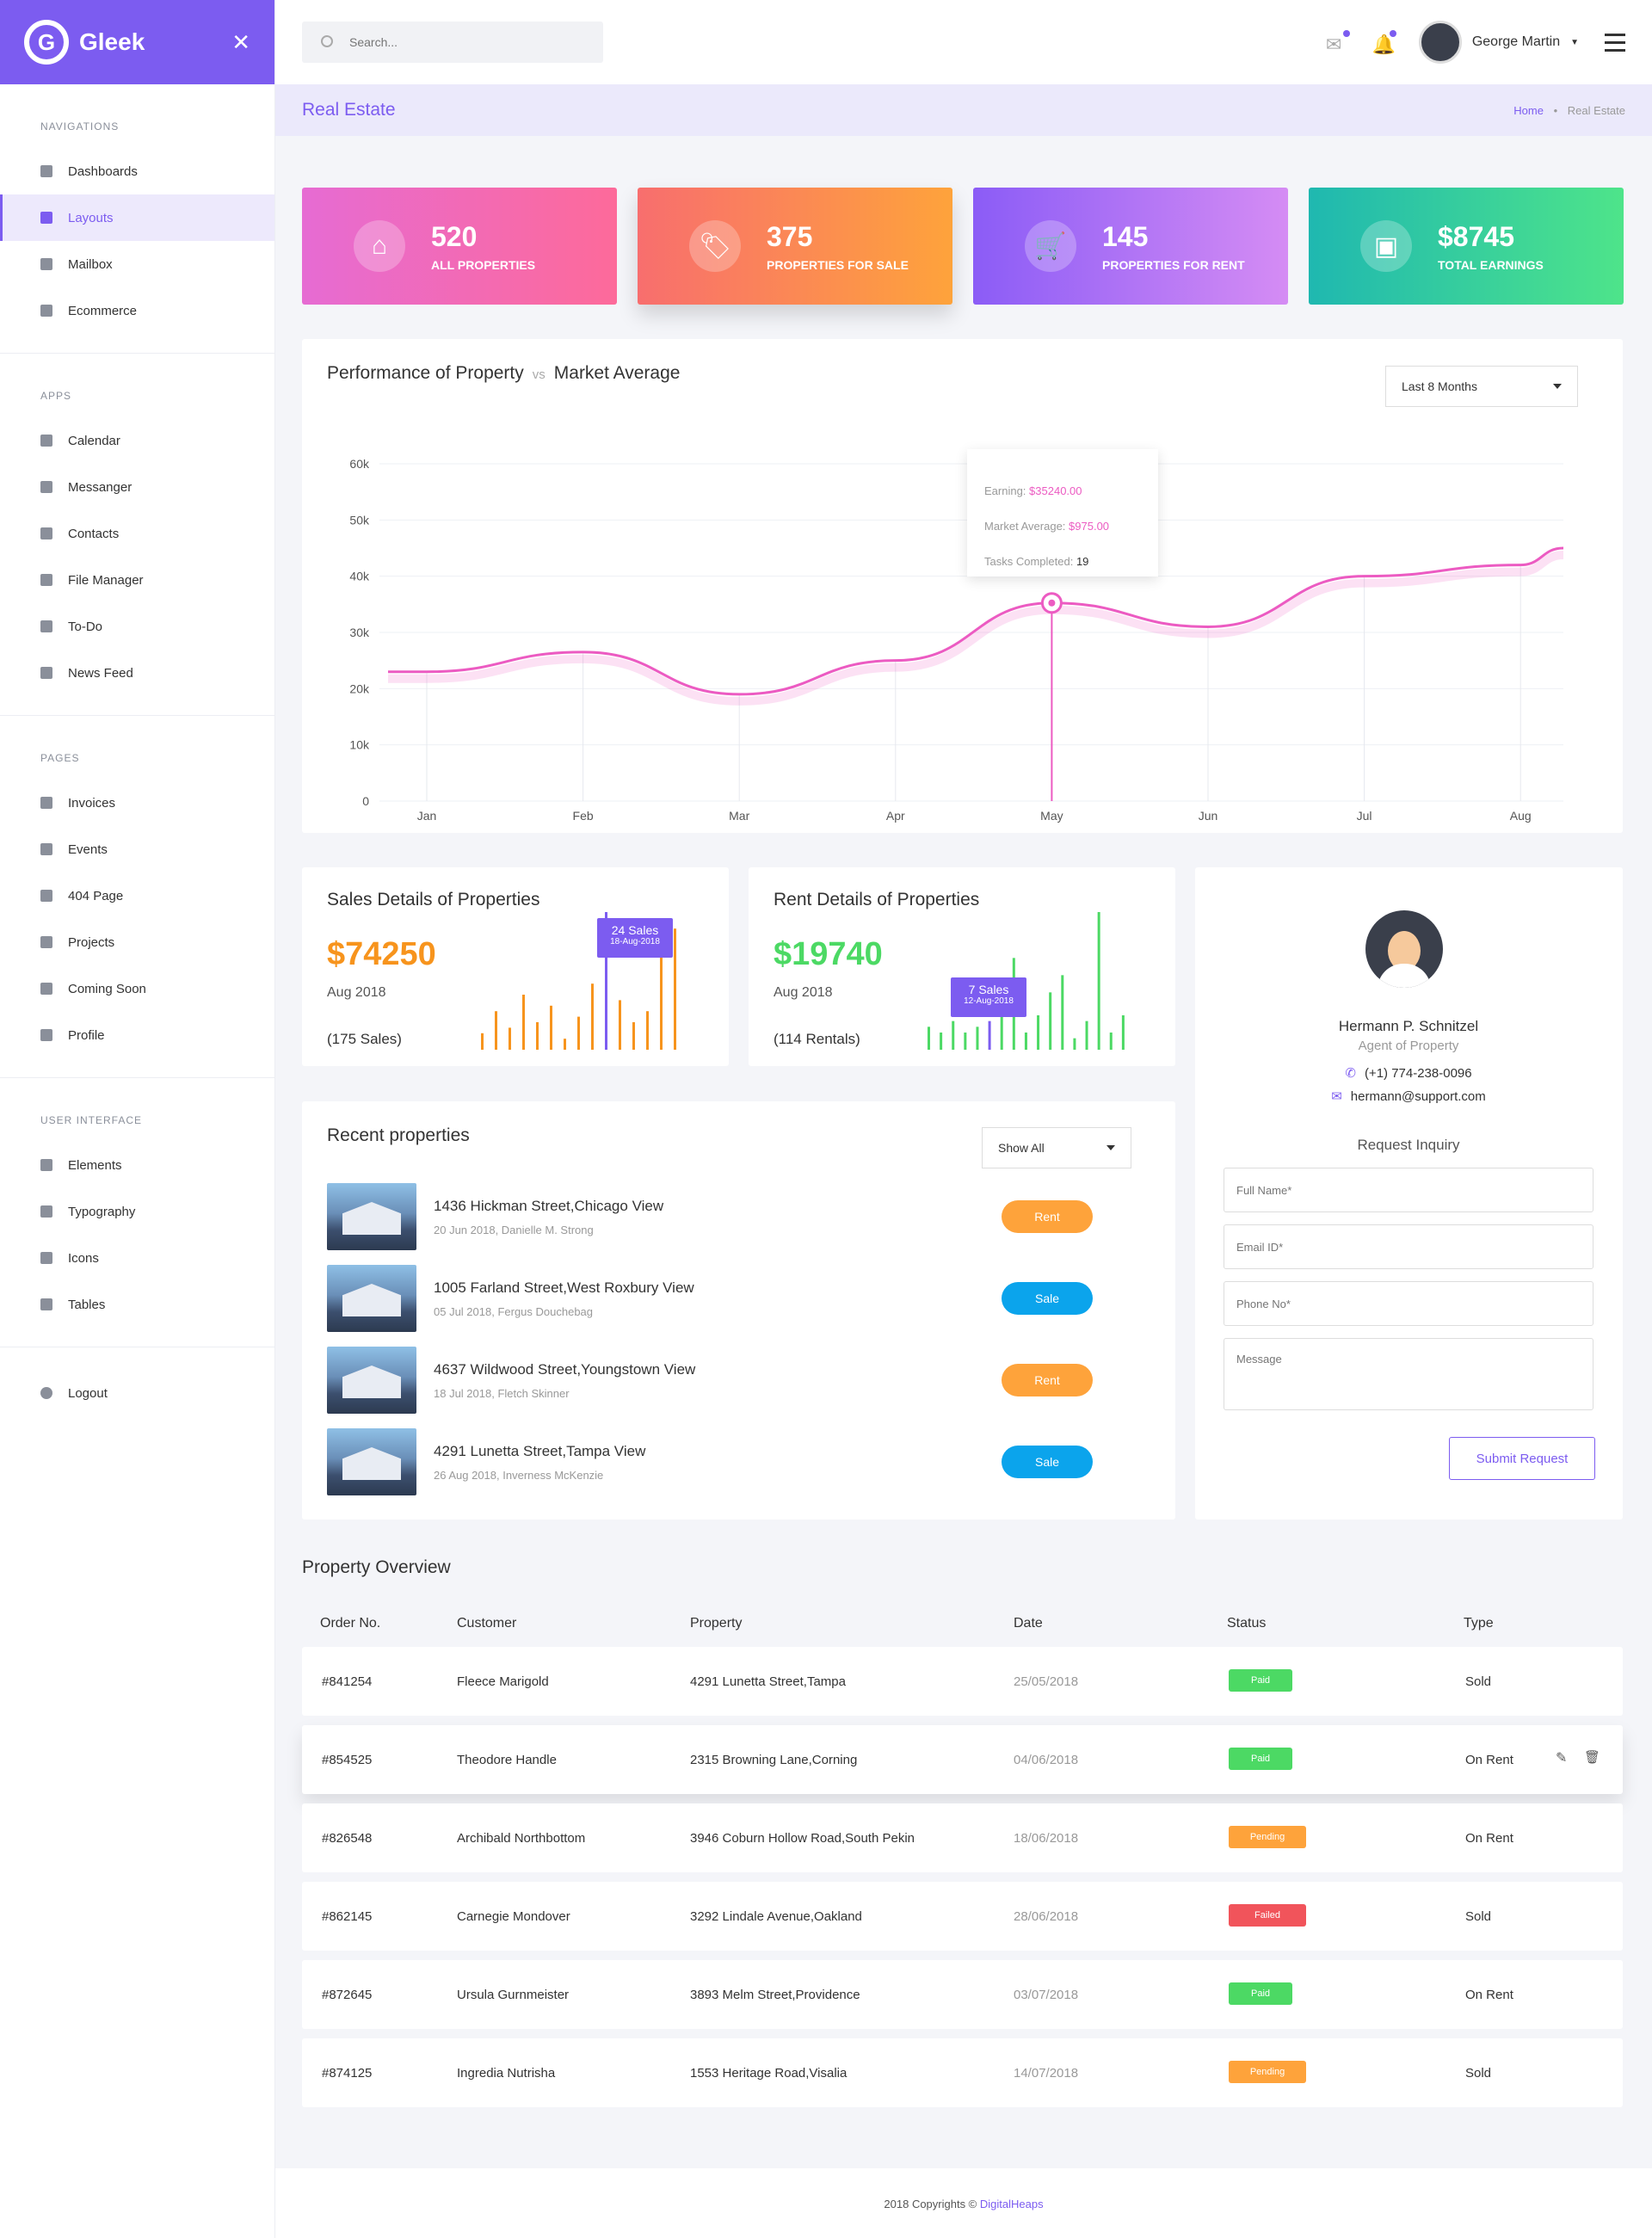 This screenshot has width=1652, height=2238. I want to click on agent-phone-text: (+1) 774-238-0096, so click(1418, 1073).